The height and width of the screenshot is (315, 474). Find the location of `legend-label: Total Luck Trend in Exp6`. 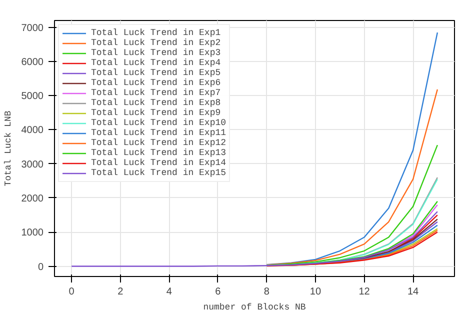

legend-label: Total Luck Trend in Exp6 is located at coordinates (156, 83).